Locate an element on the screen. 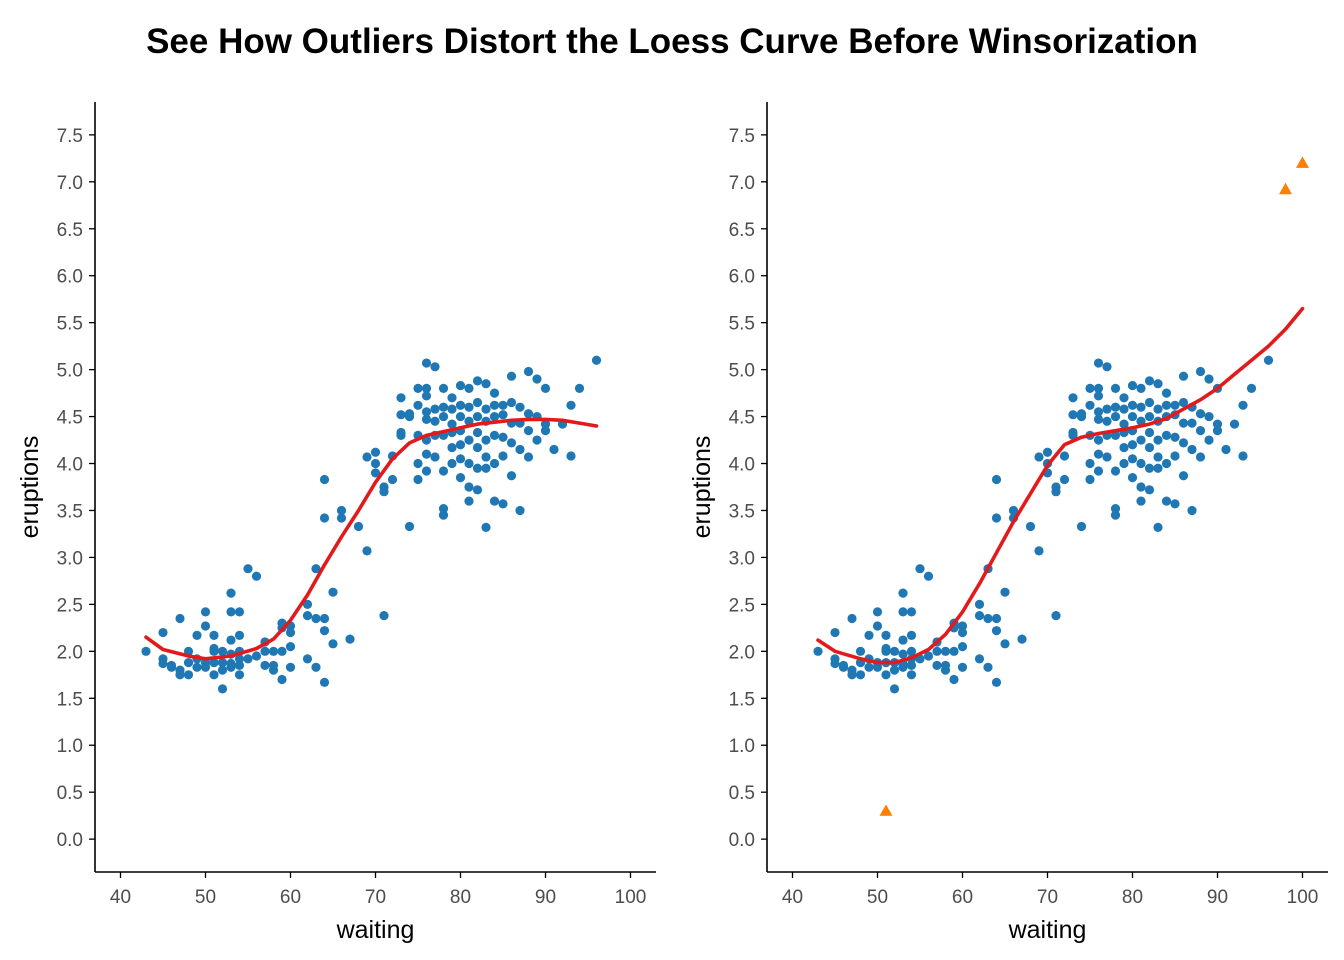 This screenshot has height=960, width=1344. x-tick-label: 40 is located at coordinates (120, 897).